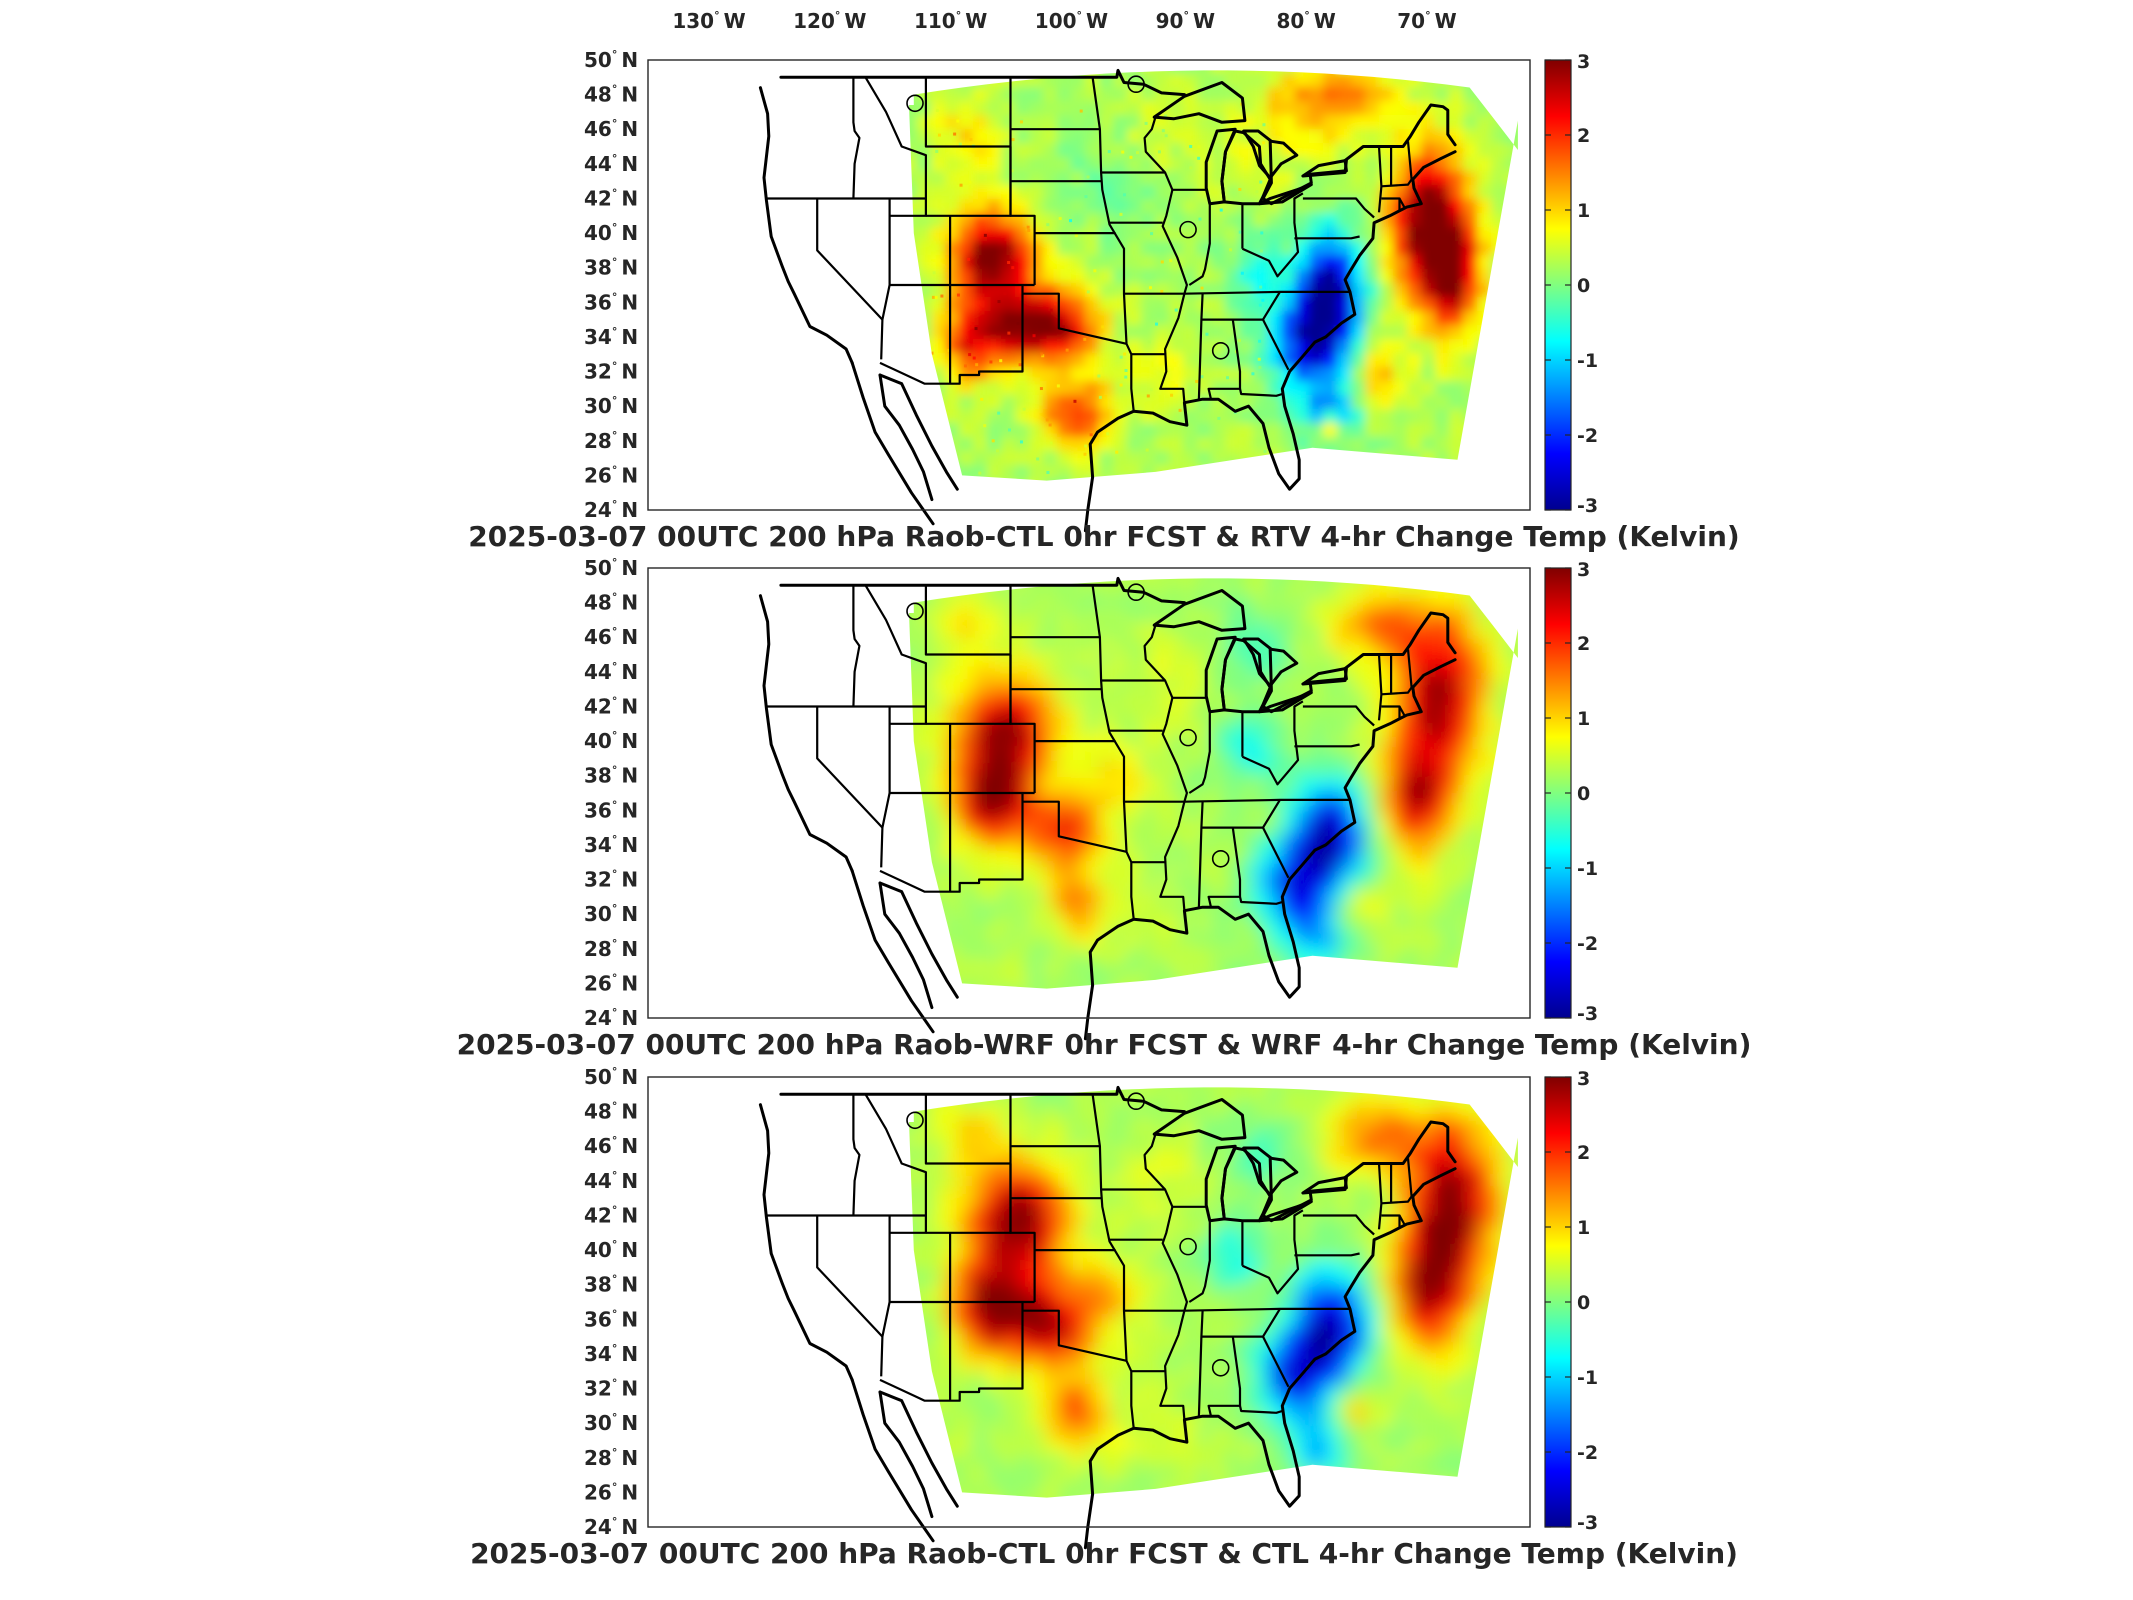 This screenshot has height=1600, width=2133. I want to click on longitude-label: 110° W, so click(950, 21).